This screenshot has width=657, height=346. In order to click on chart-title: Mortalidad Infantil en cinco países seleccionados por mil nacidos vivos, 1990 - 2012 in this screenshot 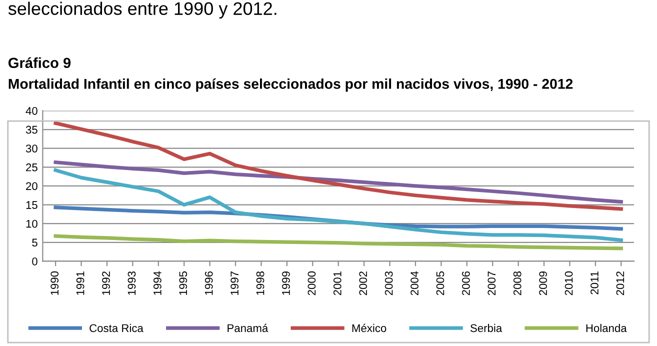, I will do `click(290, 85)`.